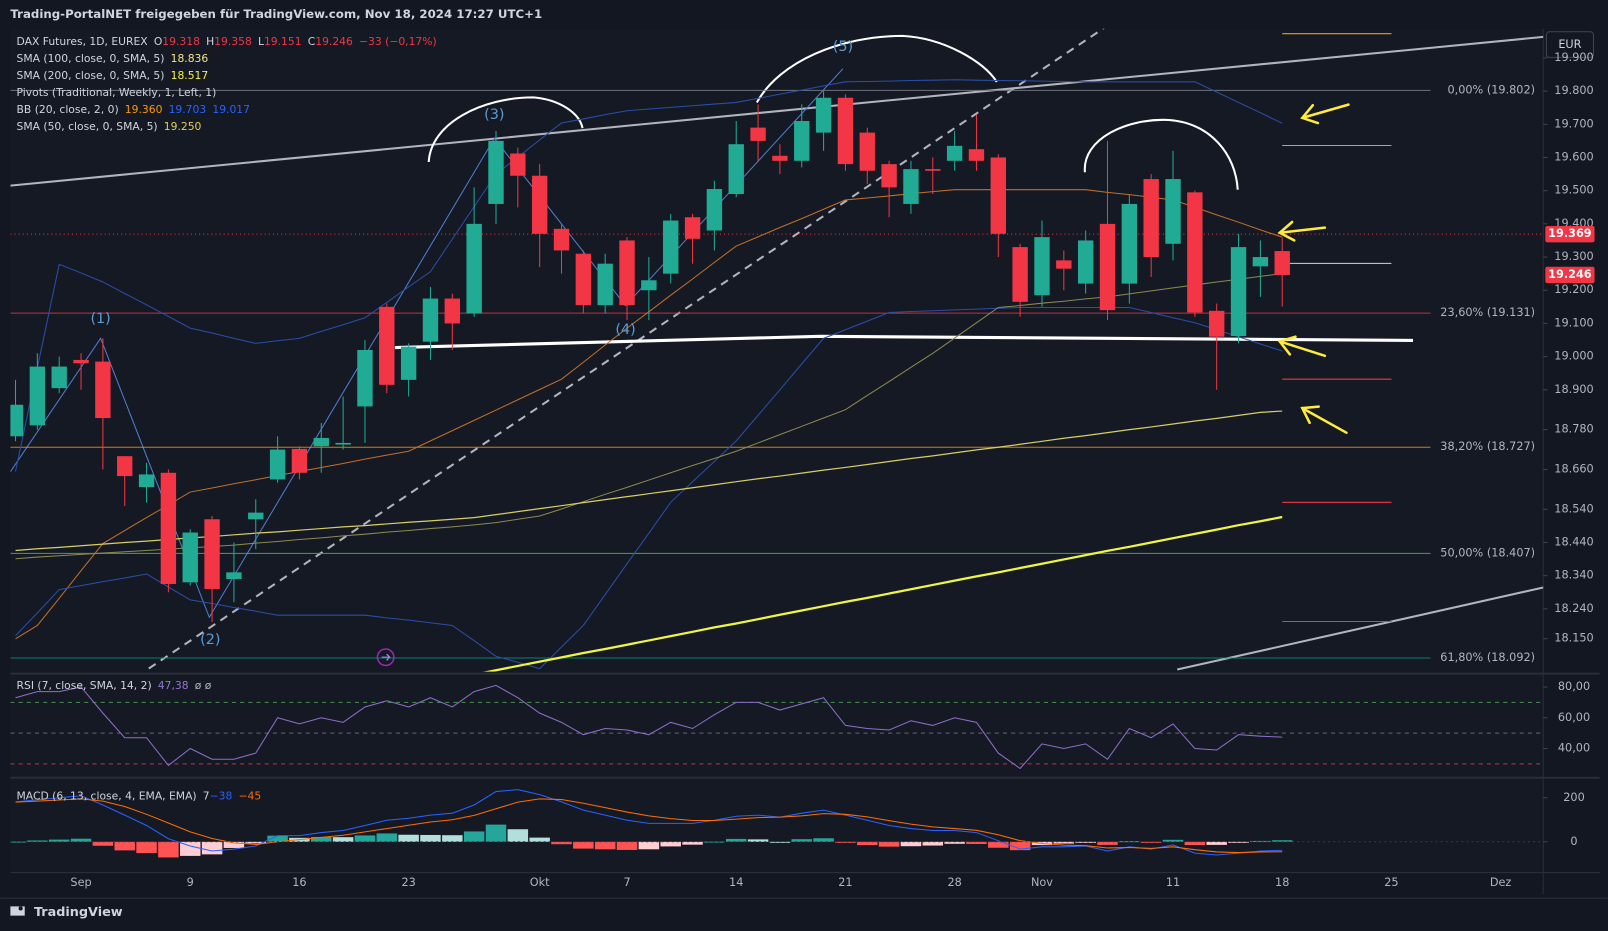 The height and width of the screenshot is (931, 1608). What do you see at coordinates (283, 41) in the screenshot?
I see `legend-value: 19.151` at bounding box center [283, 41].